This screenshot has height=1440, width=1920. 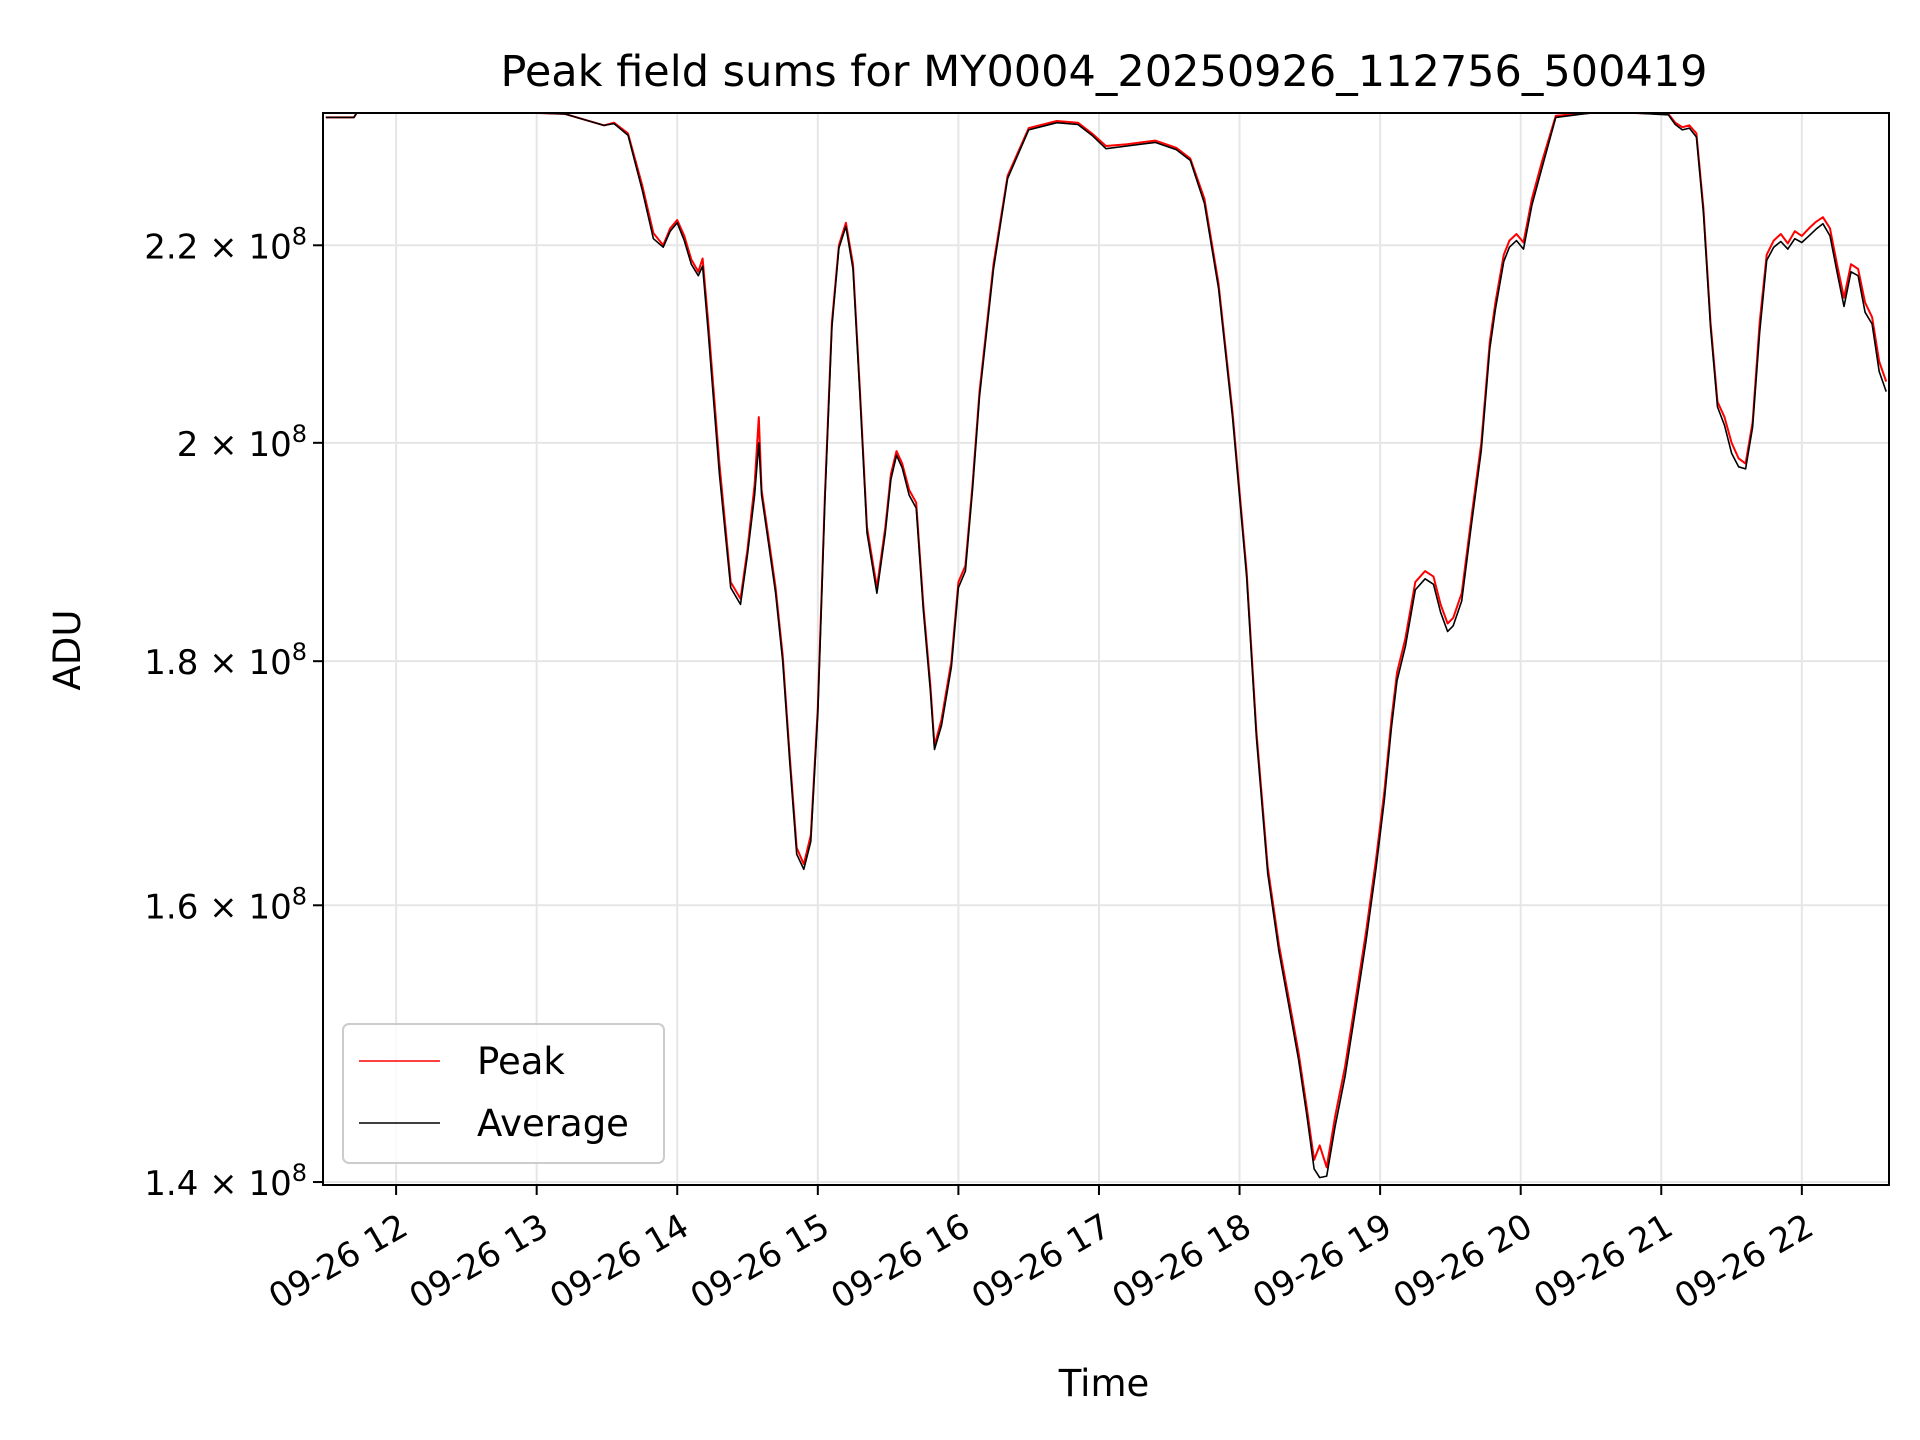 I want to click on legend-box, so click(x=503, y=1093).